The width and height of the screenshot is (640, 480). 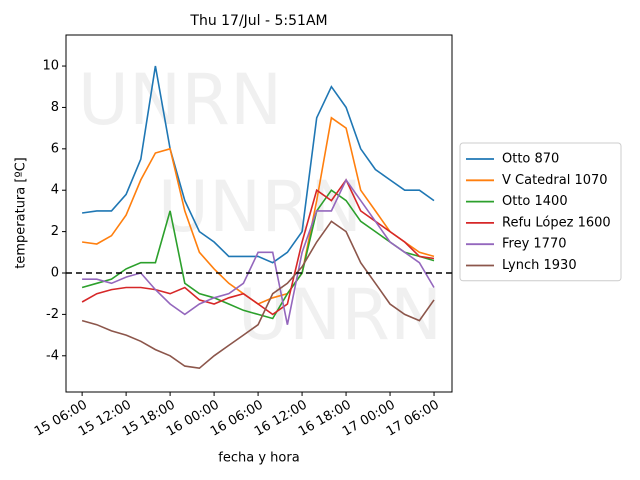 I want to click on y-axis-label: temperatura [ºC], so click(x=21, y=212).